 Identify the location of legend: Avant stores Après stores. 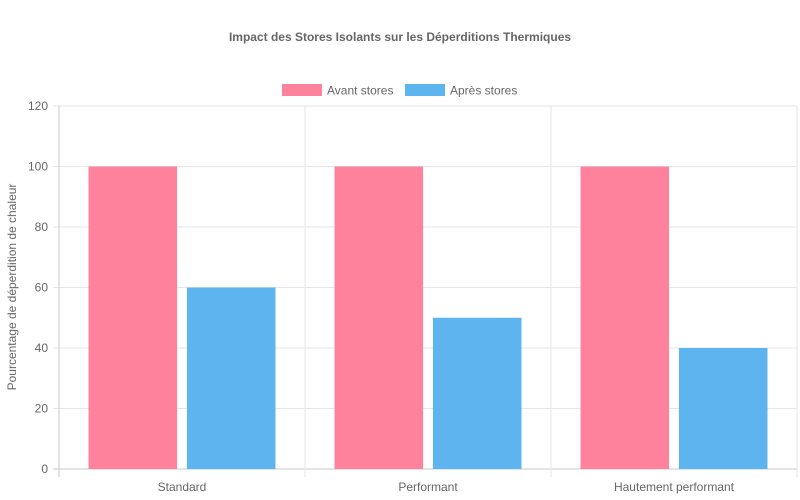
(399, 91).